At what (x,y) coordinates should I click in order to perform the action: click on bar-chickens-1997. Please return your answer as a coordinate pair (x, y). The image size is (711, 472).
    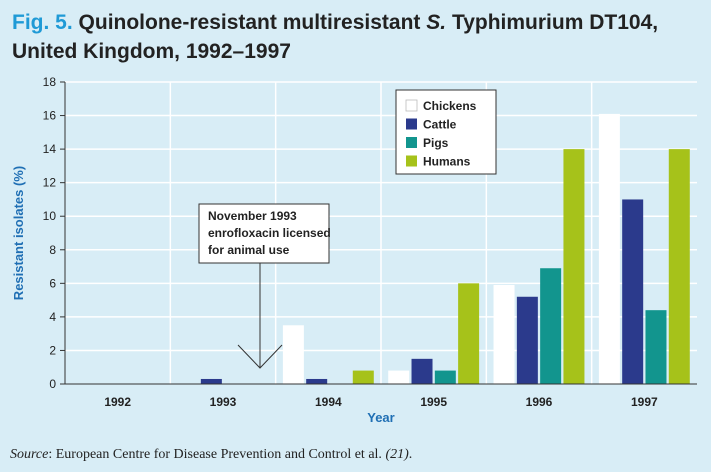
    Looking at the image, I should click on (609, 248).